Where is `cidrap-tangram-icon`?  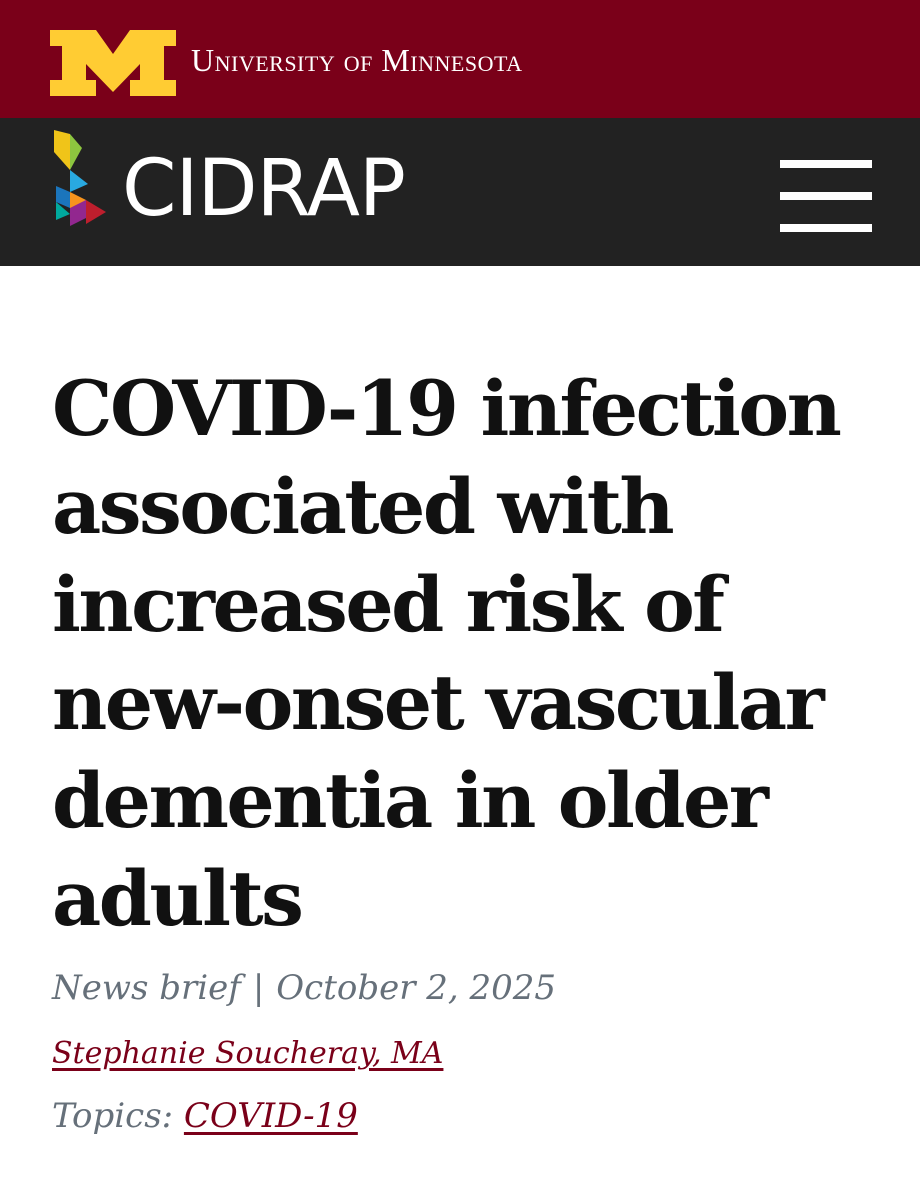 cidrap-tangram-icon is located at coordinates (80, 178).